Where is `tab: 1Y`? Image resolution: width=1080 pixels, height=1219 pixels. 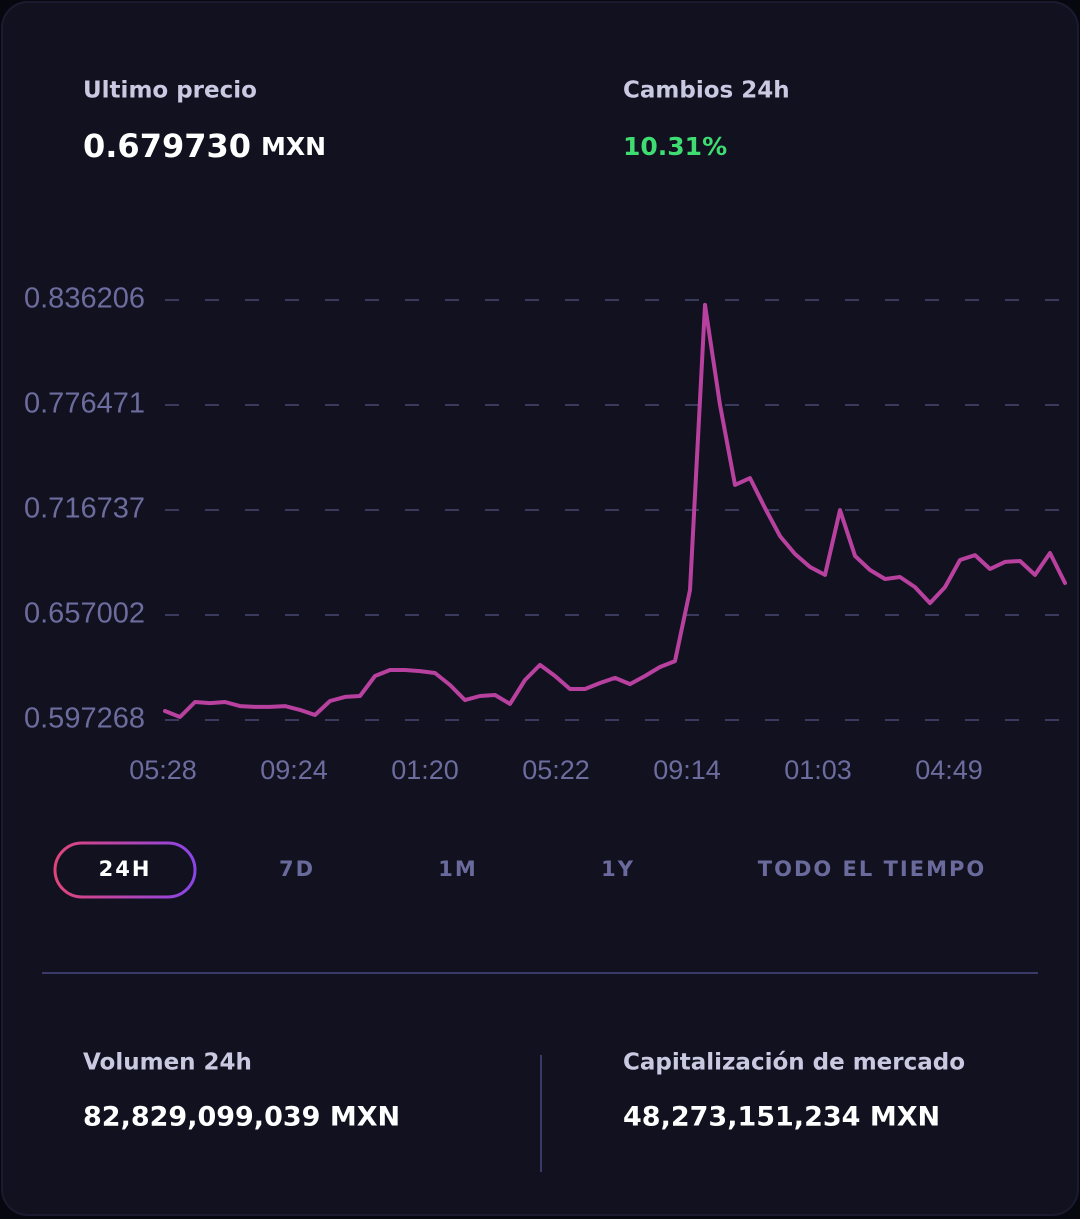 tab: 1Y is located at coordinates (618, 869).